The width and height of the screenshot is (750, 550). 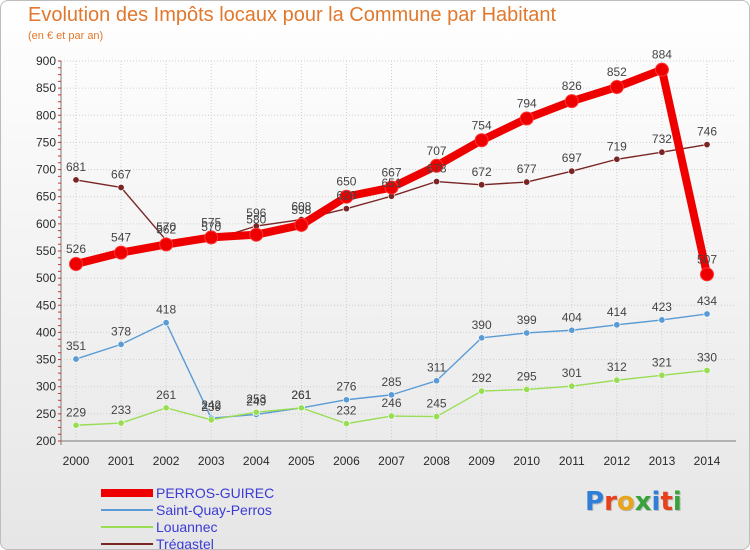 I want to click on data-label: 678, so click(x=437, y=169).